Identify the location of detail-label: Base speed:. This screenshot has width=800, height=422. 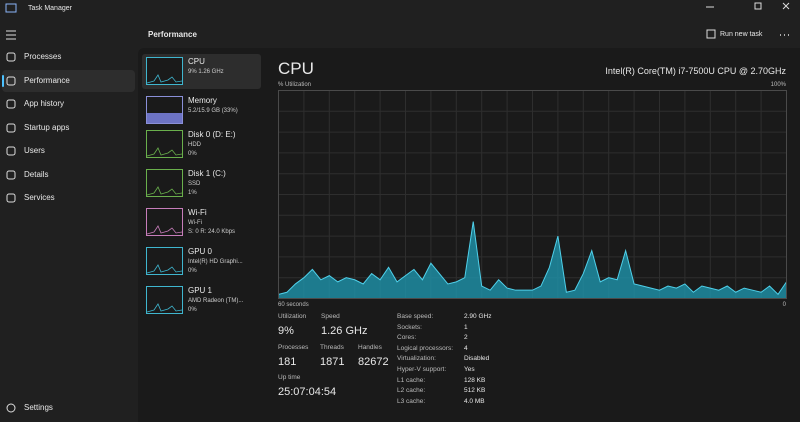
(415, 316).